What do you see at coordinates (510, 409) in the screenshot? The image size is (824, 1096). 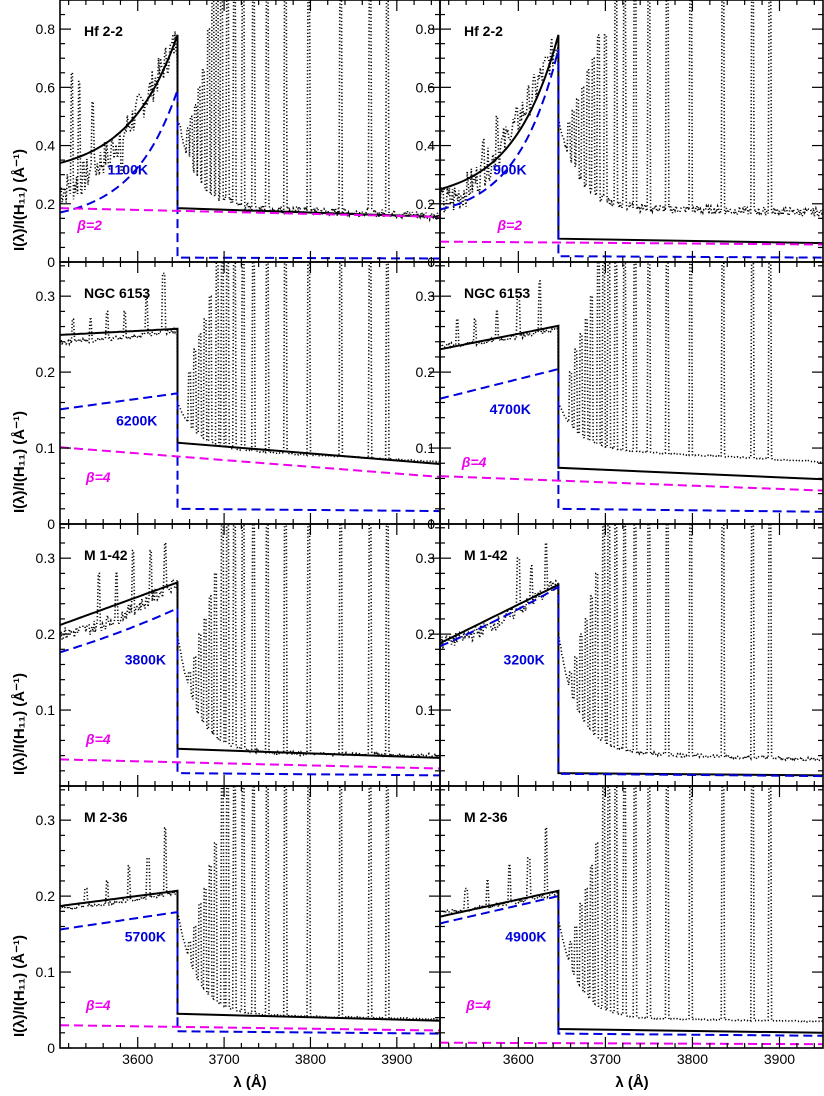 I see `dust-temperature-label: 4700K` at bounding box center [510, 409].